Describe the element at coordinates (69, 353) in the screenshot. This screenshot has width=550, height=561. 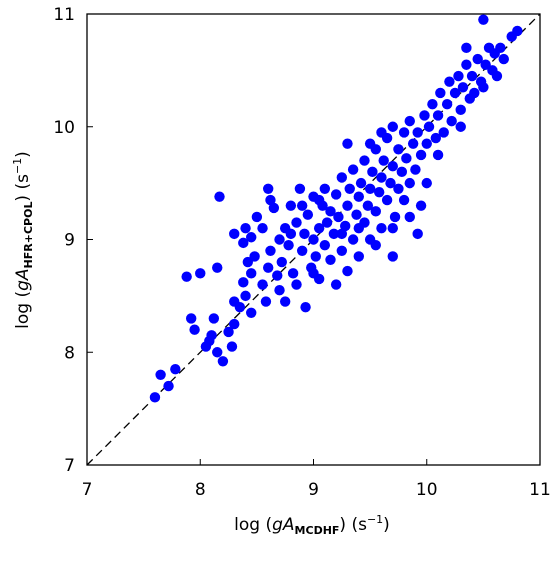
I see `y-tick-label: 8` at that location.